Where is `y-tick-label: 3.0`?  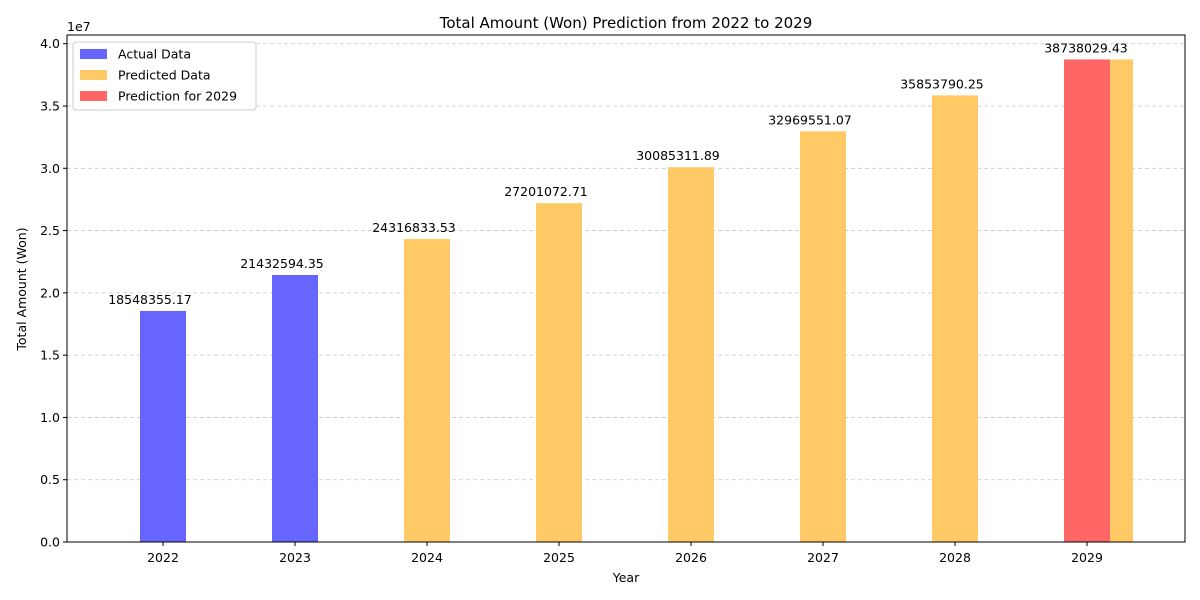 y-tick-label: 3.0 is located at coordinates (50, 168).